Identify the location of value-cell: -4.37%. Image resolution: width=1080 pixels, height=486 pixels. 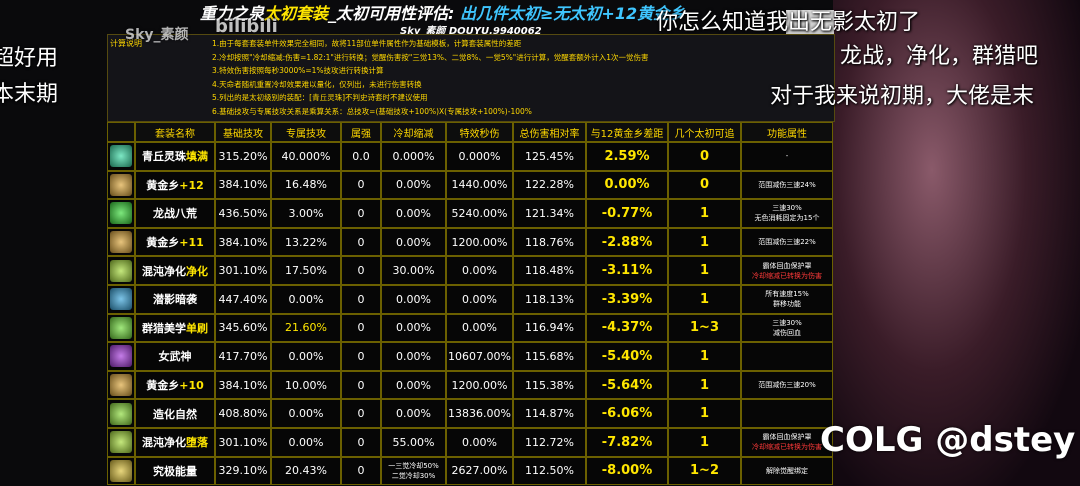
(627, 328).